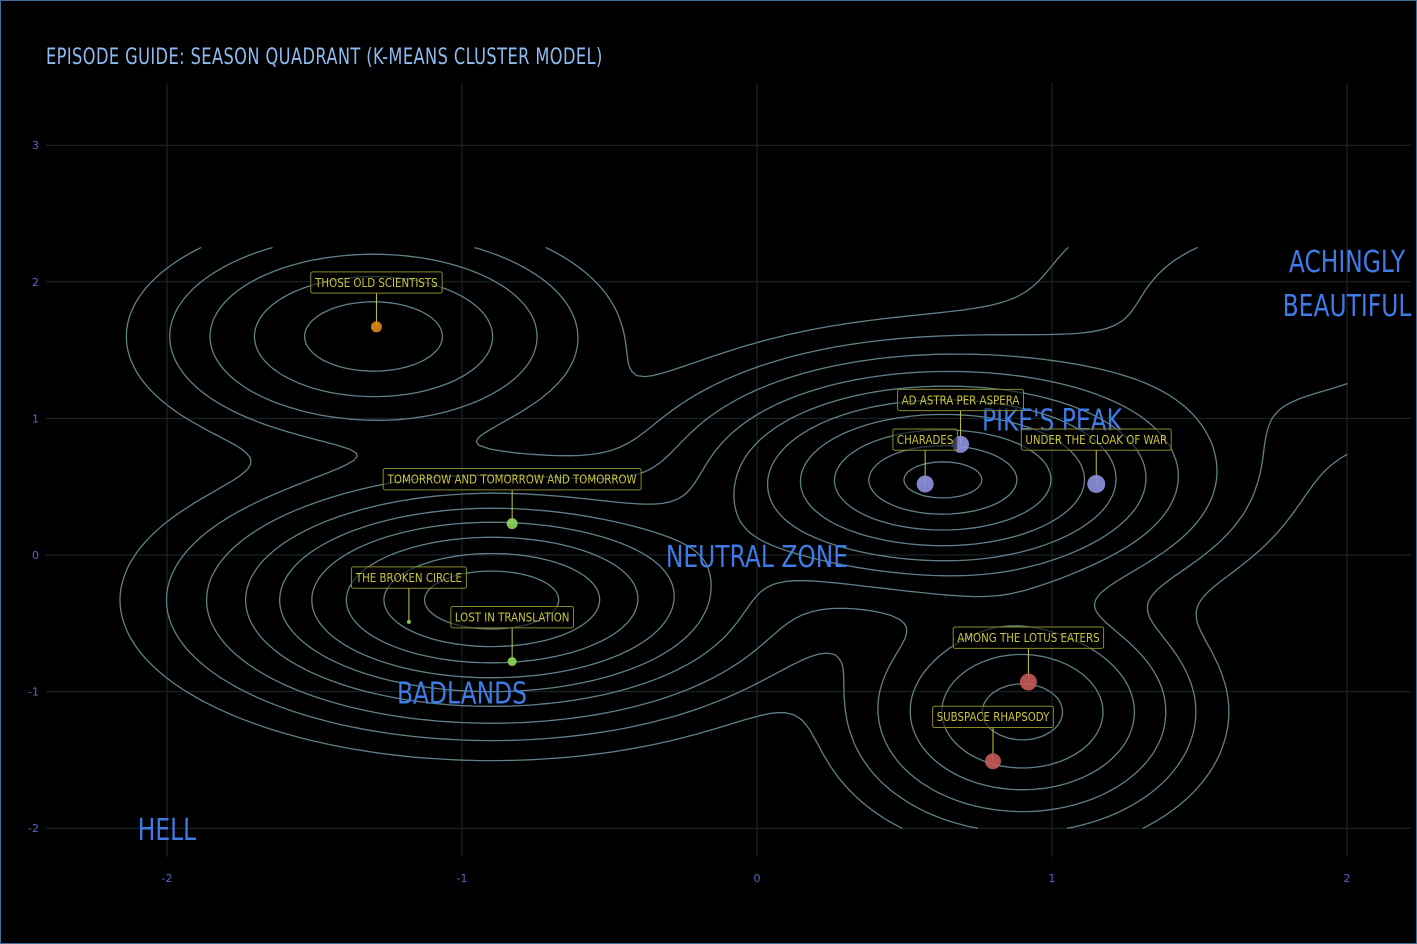 This screenshot has height=944, width=1417. What do you see at coordinates (167, 830) in the screenshot?
I see `region-label: HELL` at bounding box center [167, 830].